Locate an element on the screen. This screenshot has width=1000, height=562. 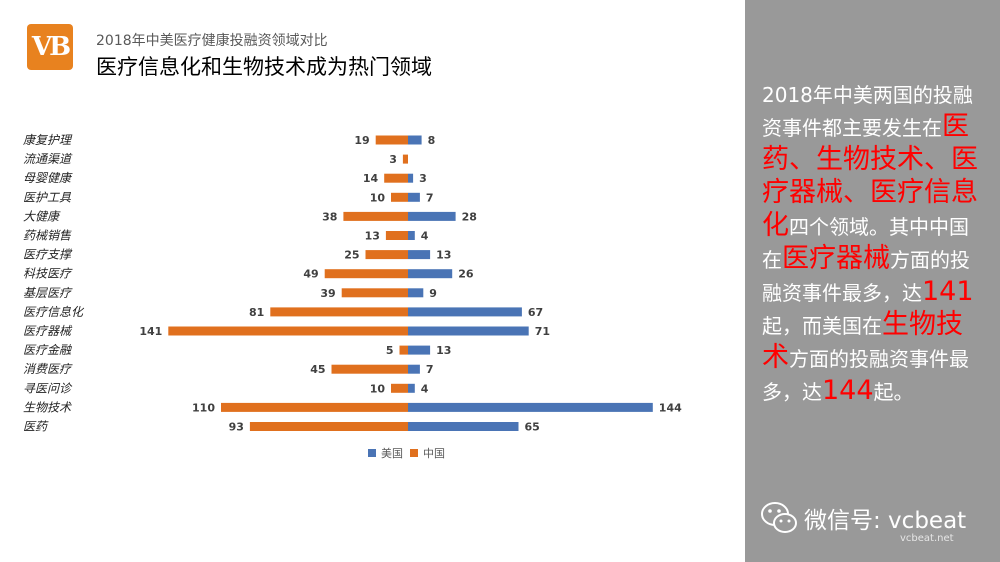
category-label: 寻医问诊 is located at coordinates (48, 388).